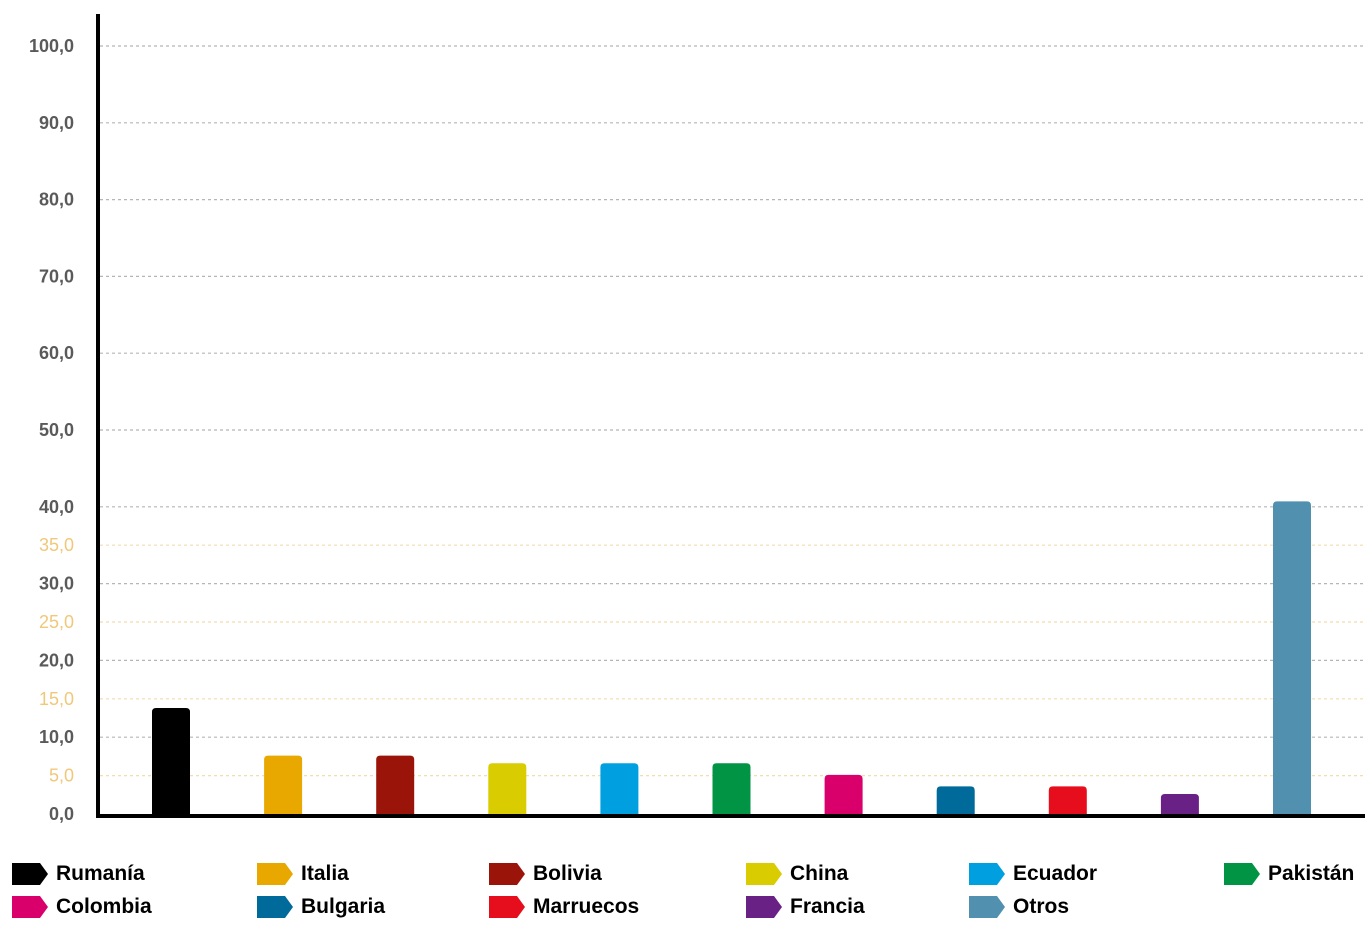 The image size is (1365, 947). What do you see at coordinates (1055, 873) in the screenshot?
I see `legend-label: Ecuador` at bounding box center [1055, 873].